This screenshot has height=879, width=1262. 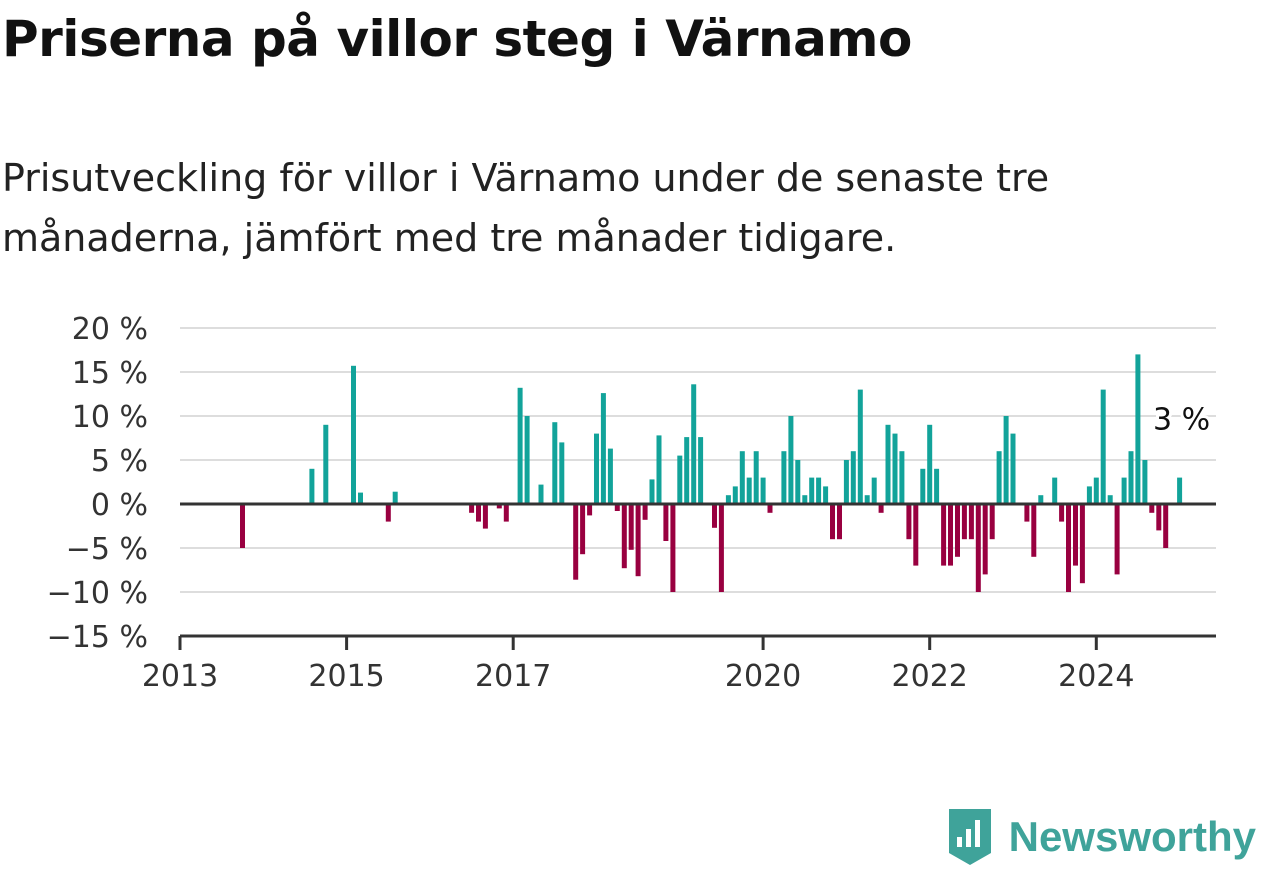 I want to click on annotation-label: 3 %, so click(x=1181, y=420).